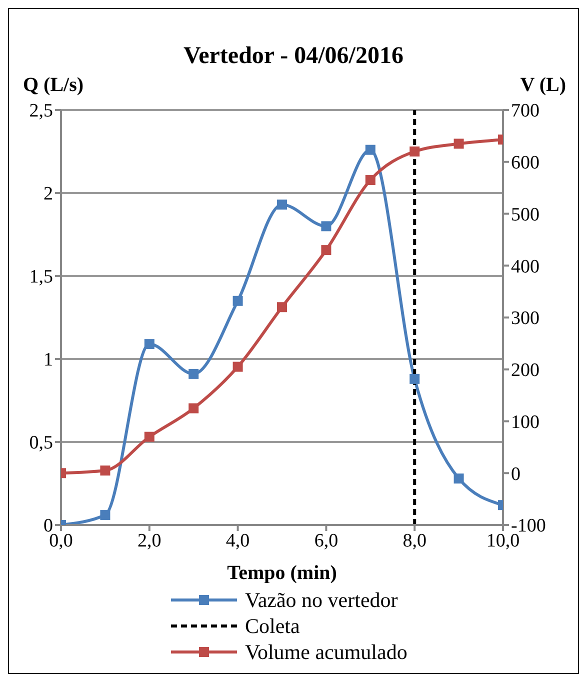  I want to click on y-tick-label: 2, so click(48, 194).